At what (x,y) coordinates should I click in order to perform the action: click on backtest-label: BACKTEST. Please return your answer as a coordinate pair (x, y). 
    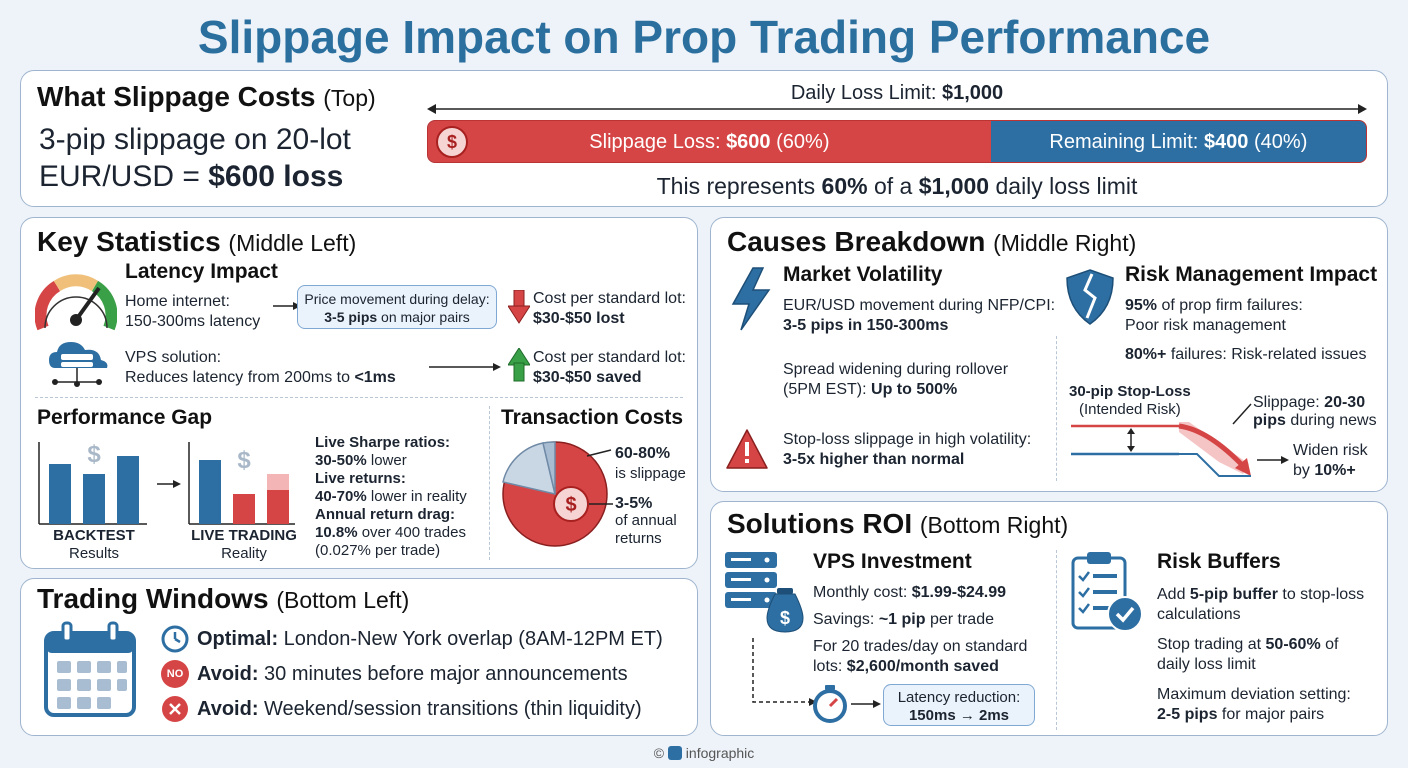
    Looking at the image, I should click on (94, 535).